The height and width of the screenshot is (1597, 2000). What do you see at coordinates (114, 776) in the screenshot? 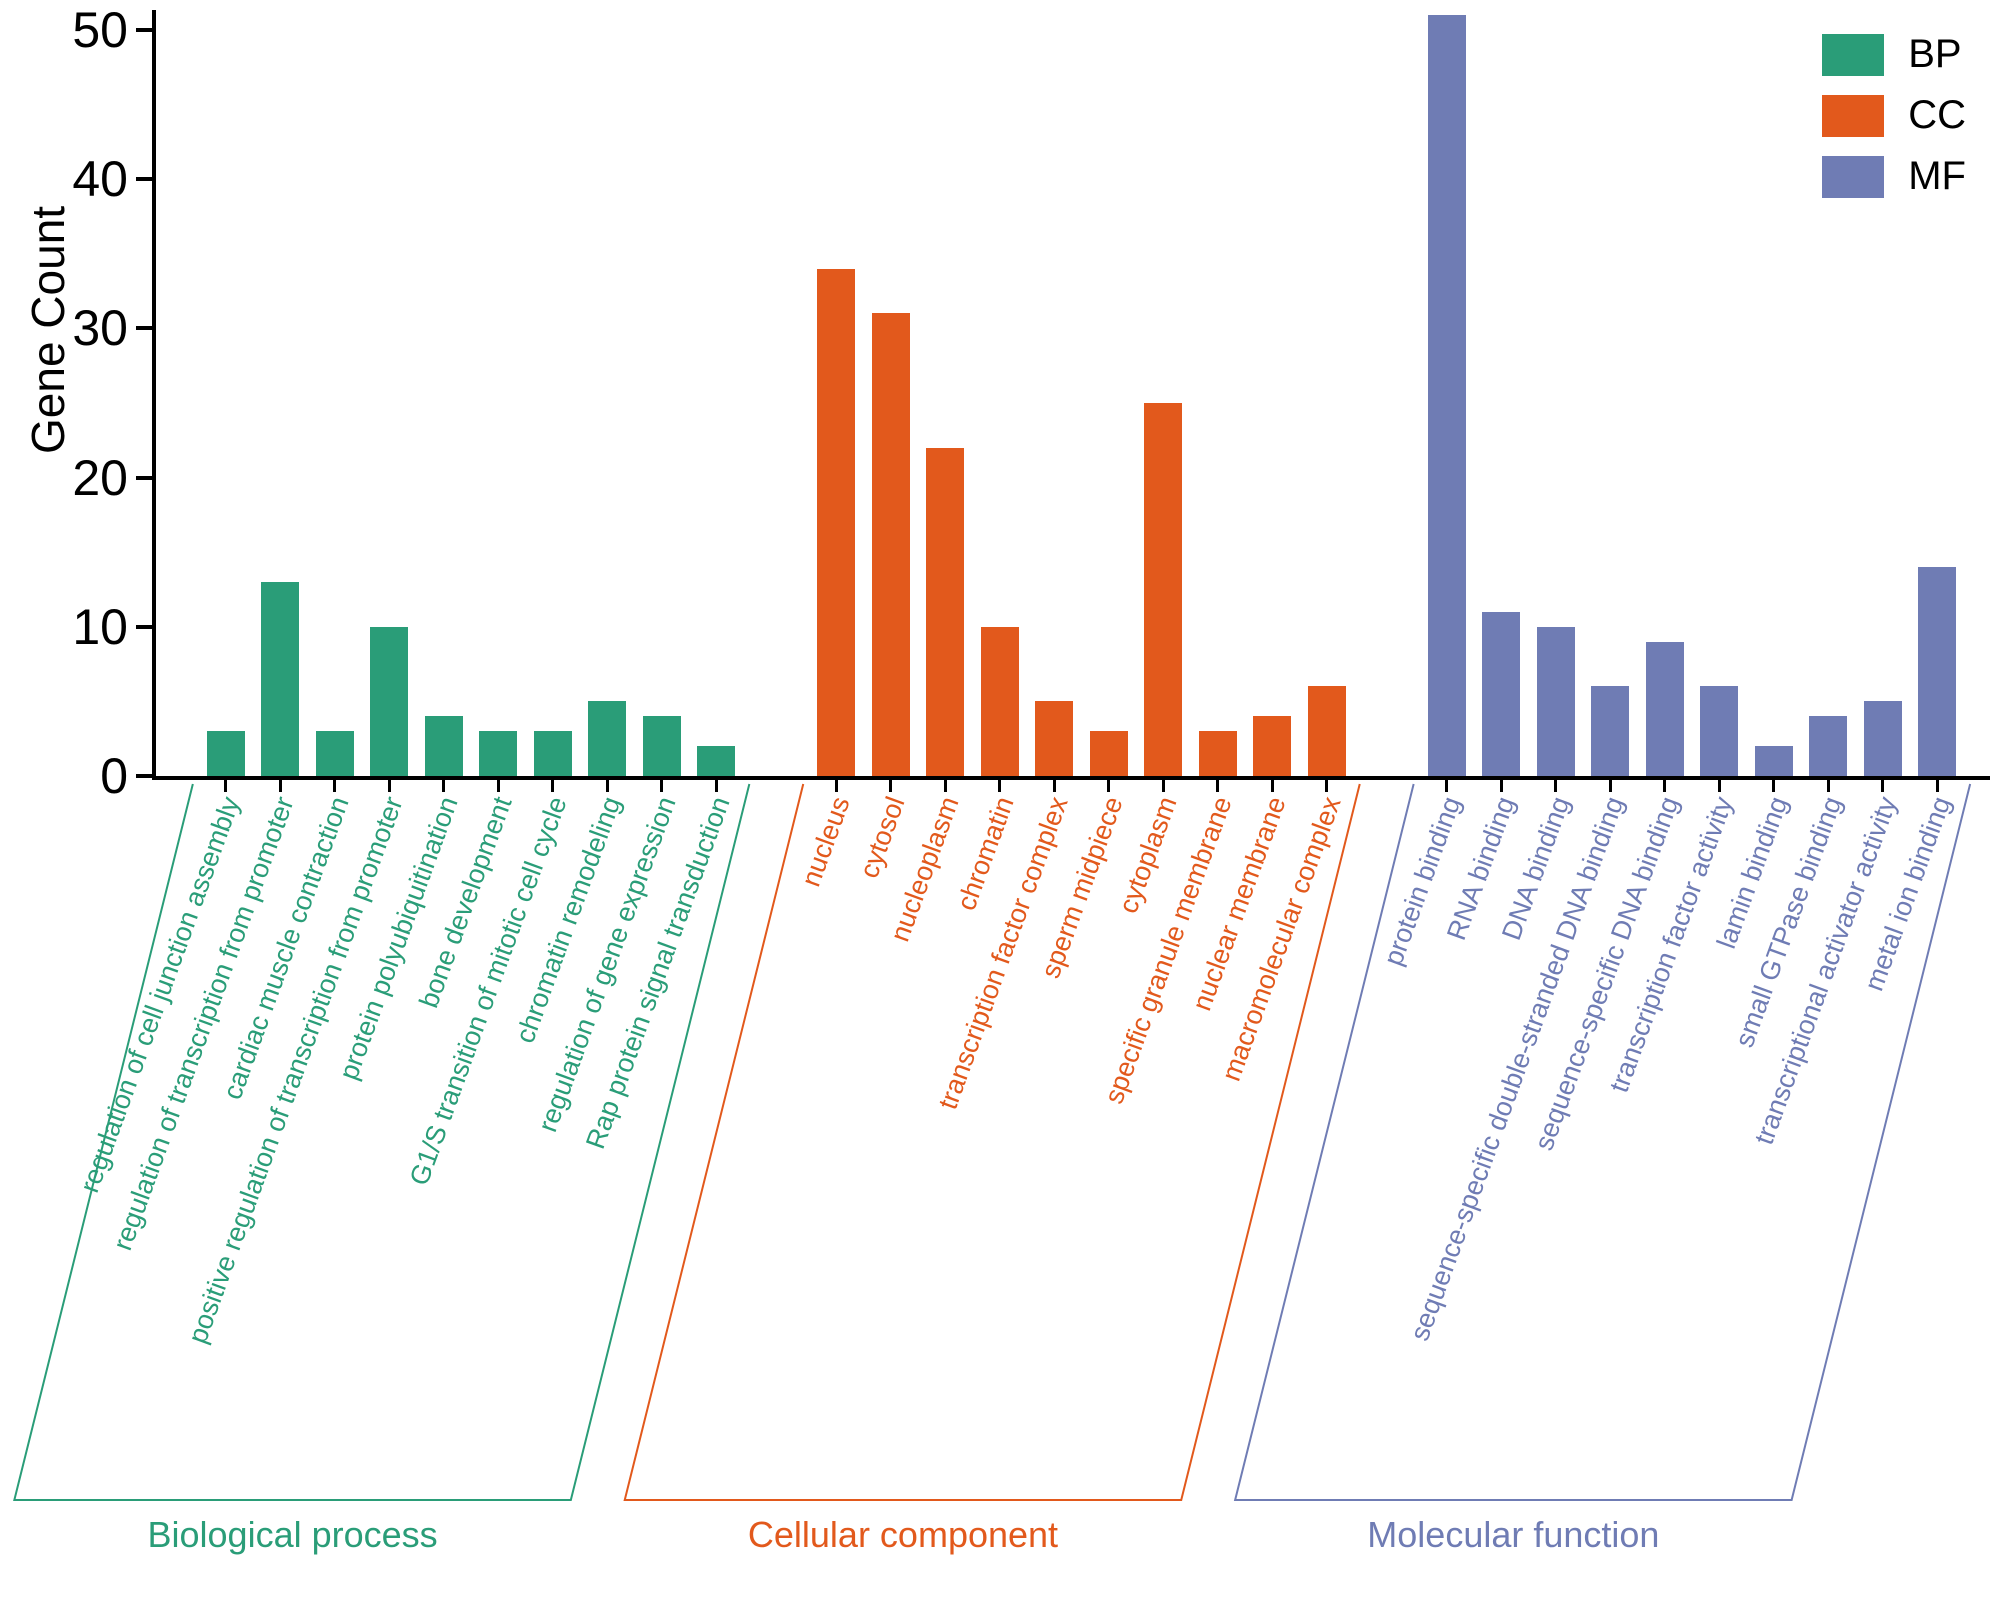
I see `y-tick-label: 0` at bounding box center [114, 776].